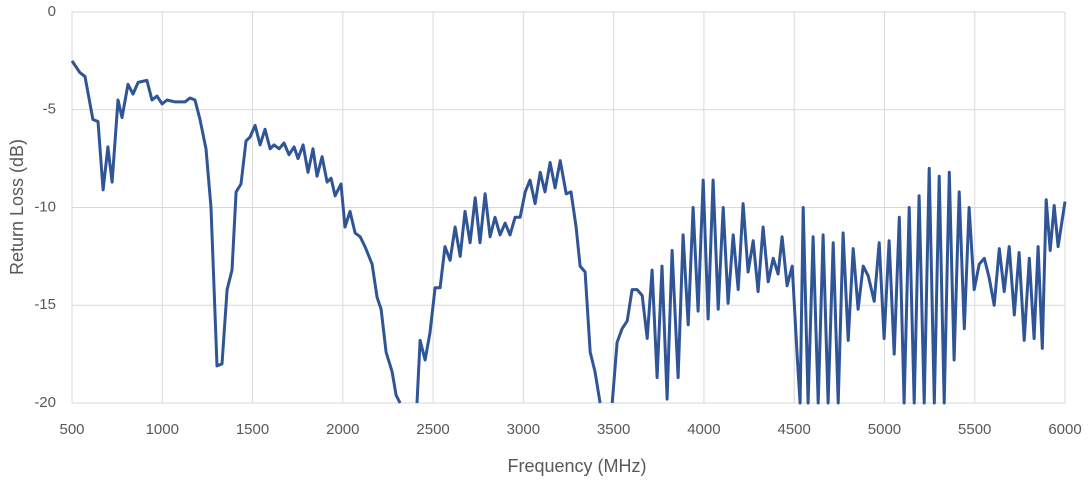 The height and width of the screenshot is (482, 1088). Describe the element at coordinates (974, 429) in the screenshot. I see `x-tick-label: 5500` at that location.